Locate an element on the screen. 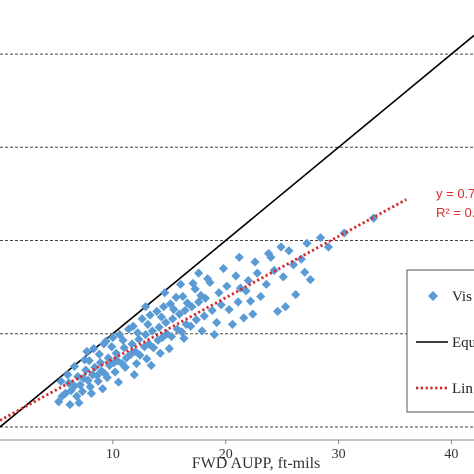  trendline-equation-text: y = 0.7 is located at coordinates (455, 193).